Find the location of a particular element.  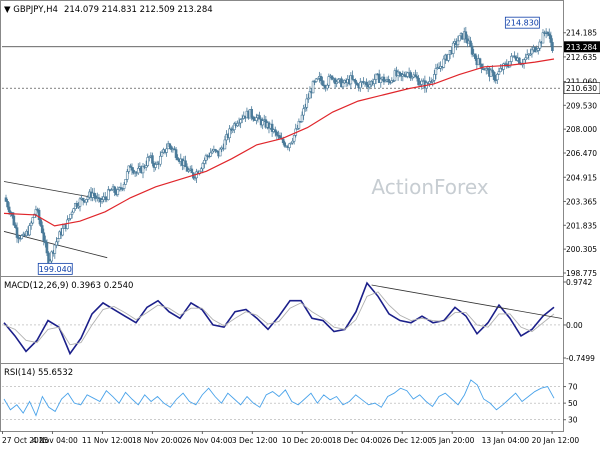

price-annotation-label: 214.830 is located at coordinates (522, 23).